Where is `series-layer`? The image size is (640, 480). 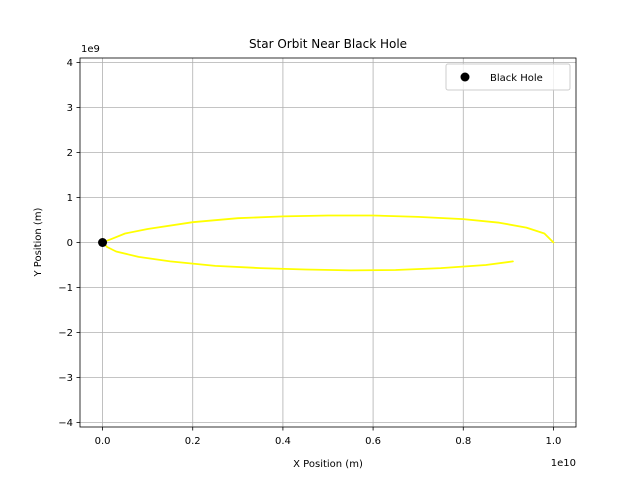 series-layer is located at coordinates (326, 243).